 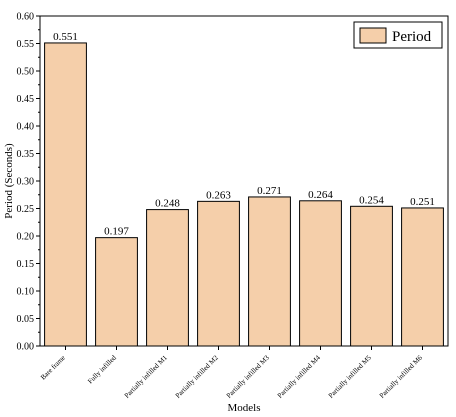 What do you see at coordinates (102, 369) in the screenshot?
I see `x-tick-label: Fully infilled` at bounding box center [102, 369].